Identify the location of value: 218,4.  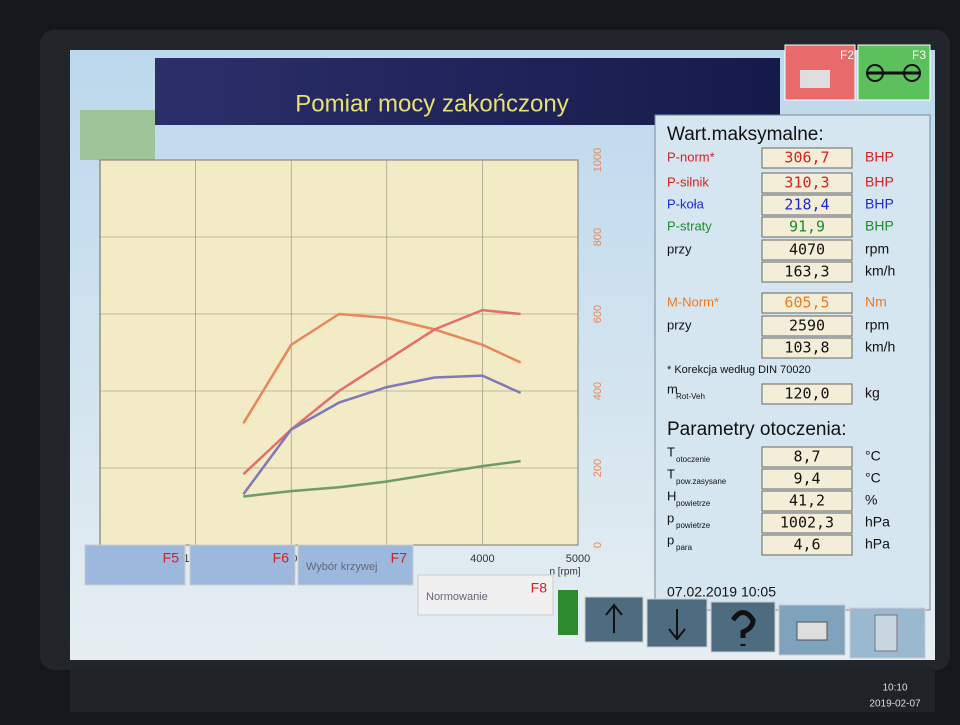
(806, 205).